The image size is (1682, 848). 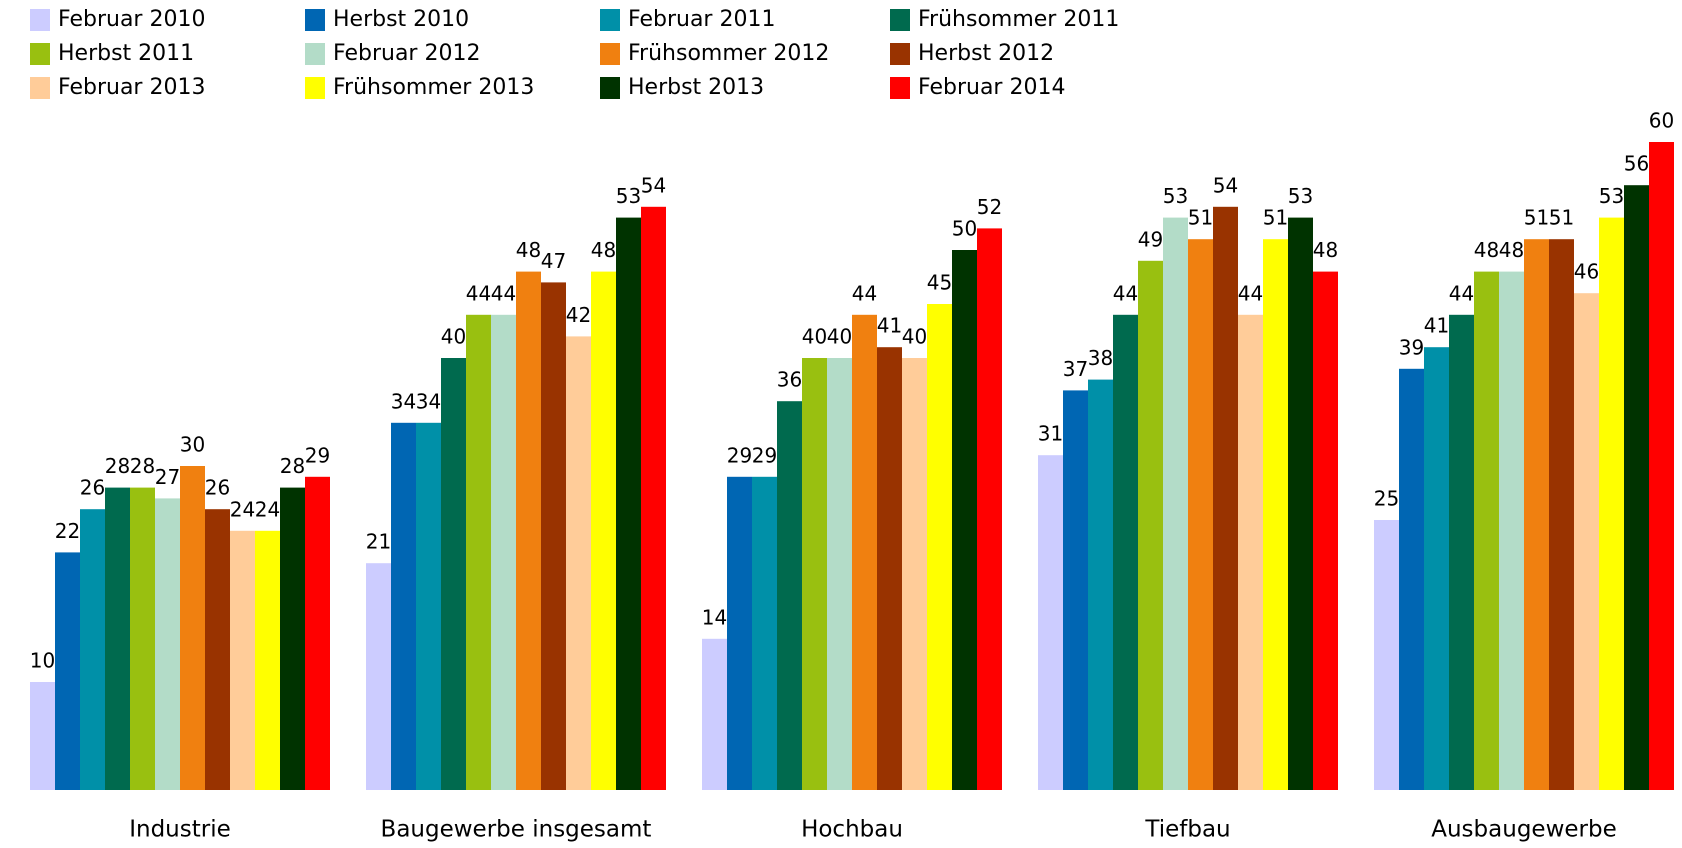 I want to click on value-label: 38, so click(x=1100, y=358).